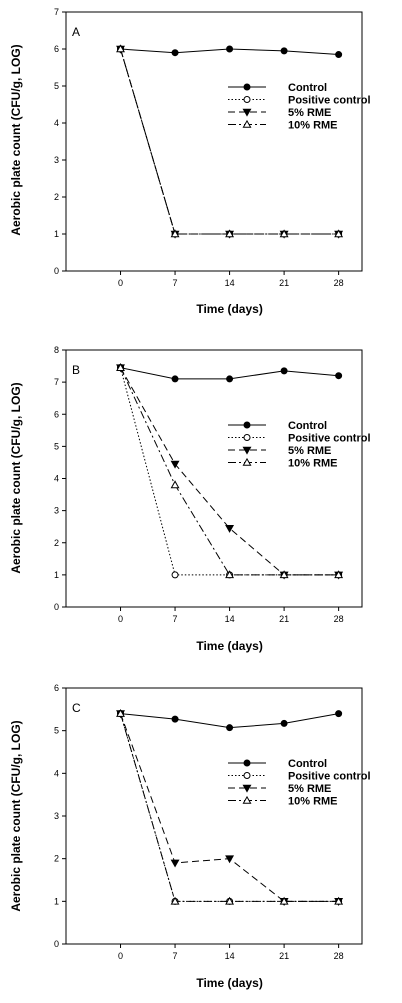 This screenshot has height=1003, width=402. What do you see at coordinates (76, 708) in the screenshot?
I see `panel-label: C` at bounding box center [76, 708].